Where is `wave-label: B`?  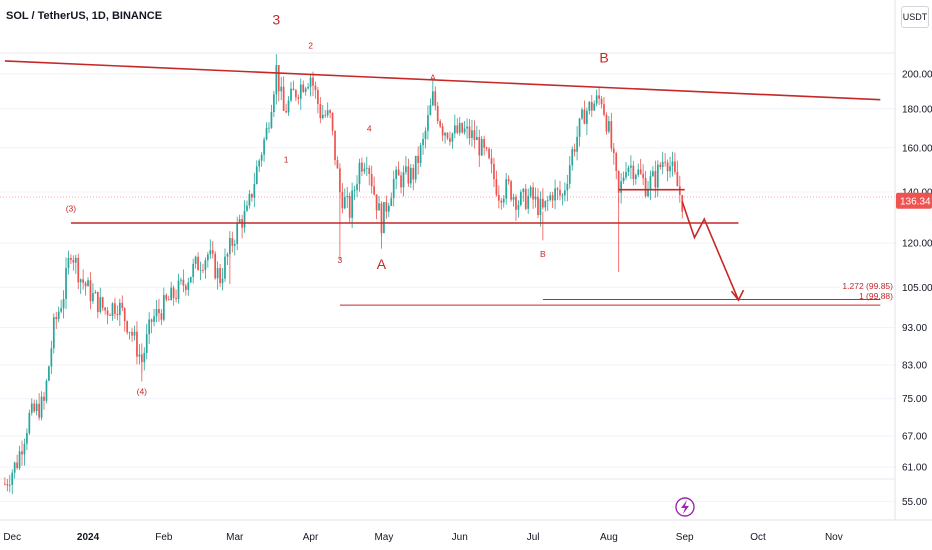
wave-label: B is located at coordinates (543, 254).